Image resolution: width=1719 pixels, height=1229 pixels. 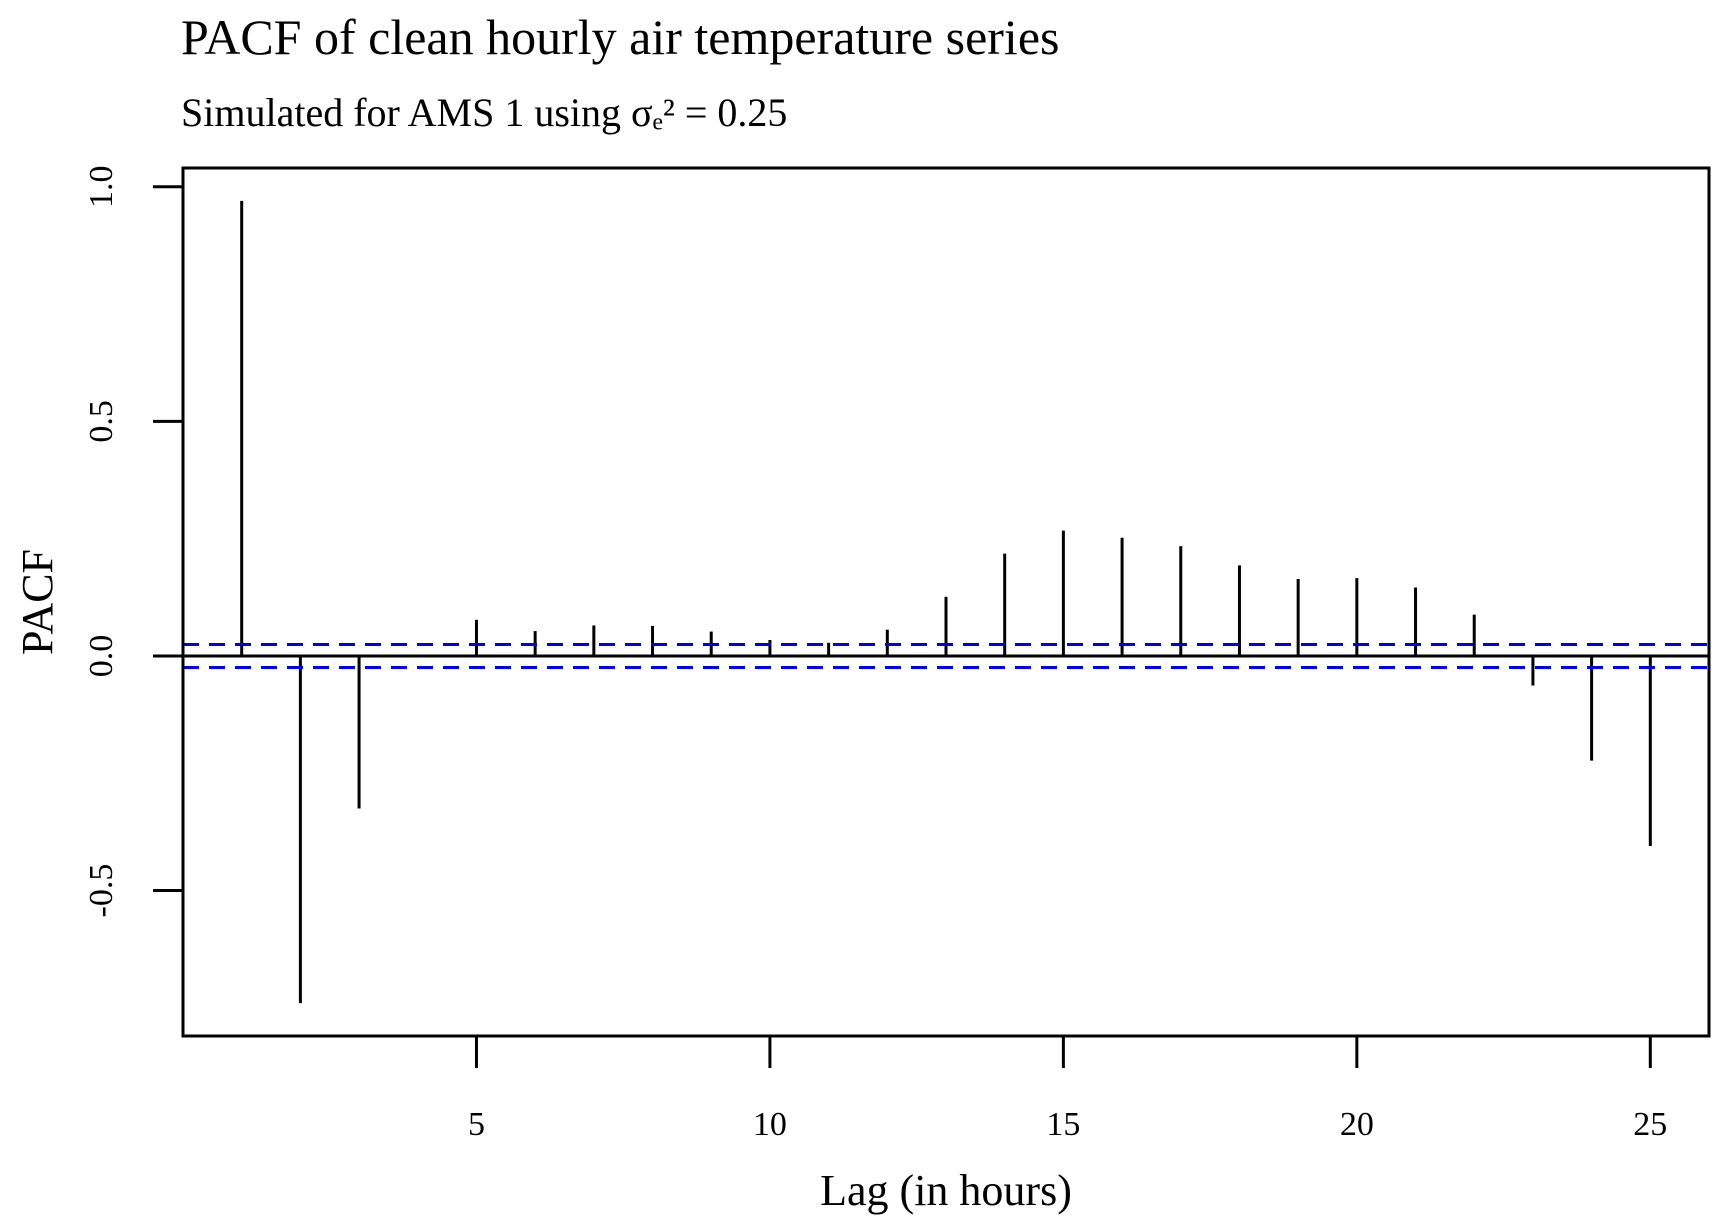 What do you see at coordinates (770, 1124) in the screenshot?
I see `x-tick-label-10: 10` at bounding box center [770, 1124].